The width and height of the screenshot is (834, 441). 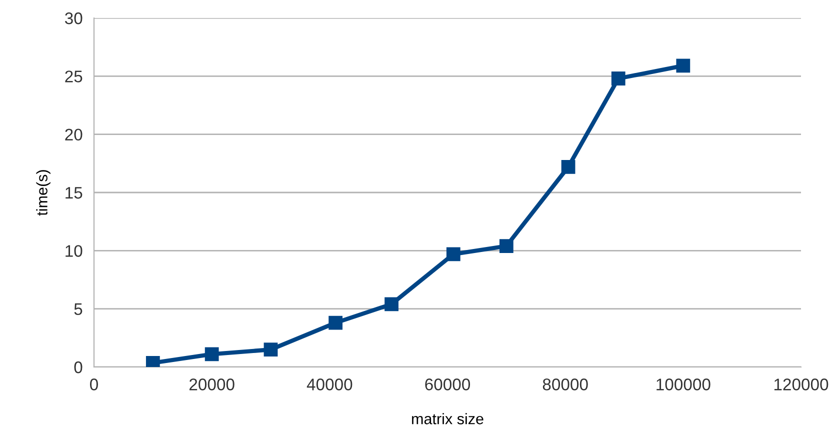 What do you see at coordinates (74, 251) in the screenshot?
I see `y-tick-label: 10` at bounding box center [74, 251].